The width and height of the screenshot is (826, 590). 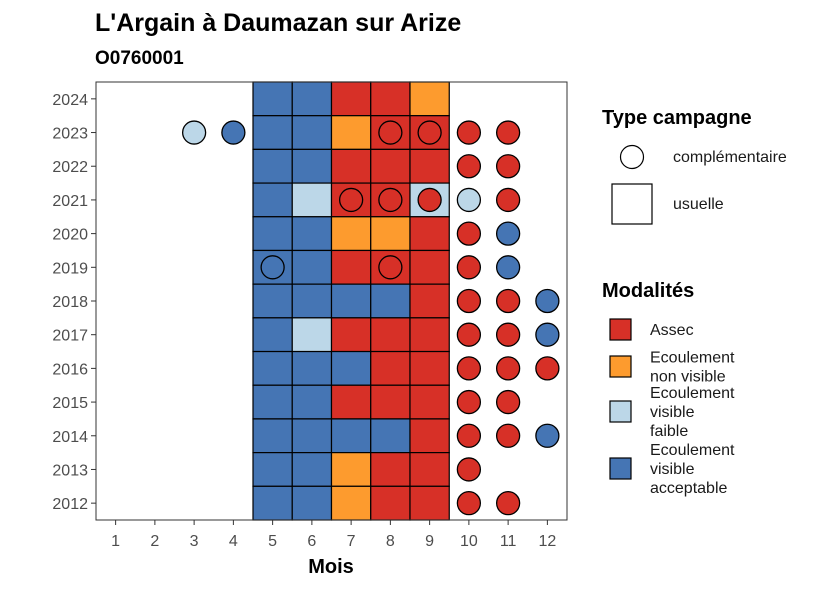 I want to click on chart-subtitle: O0760001, so click(x=139, y=58).